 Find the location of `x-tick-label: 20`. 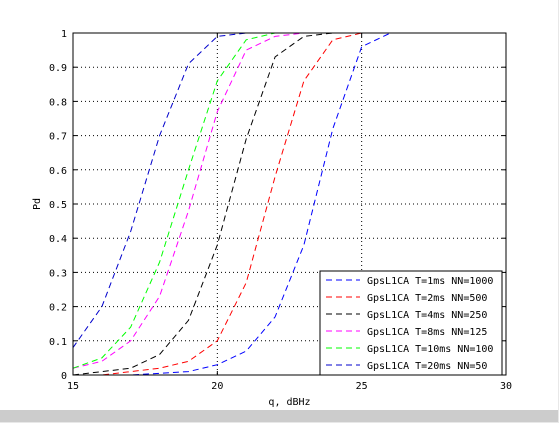

x-tick-label: 20 is located at coordinates (217, 386).